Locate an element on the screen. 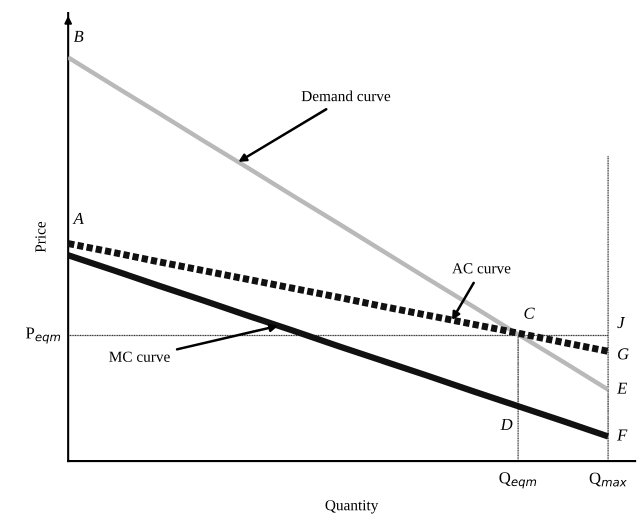  annotation: D is located at coordinates (506, 424).